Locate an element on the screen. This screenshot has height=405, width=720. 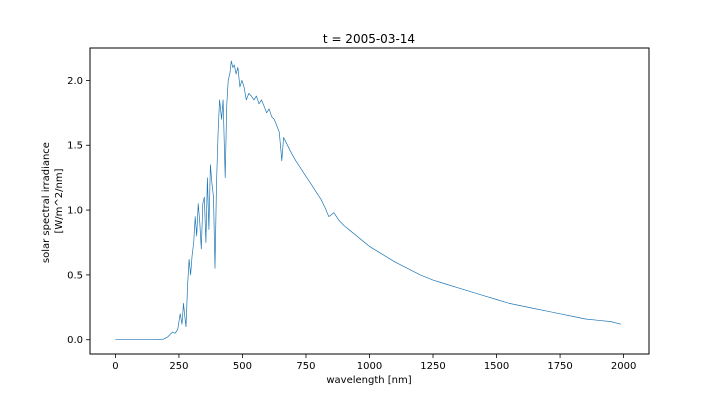
y-tick-label: 1.5 is located at coordinates (75, 146).